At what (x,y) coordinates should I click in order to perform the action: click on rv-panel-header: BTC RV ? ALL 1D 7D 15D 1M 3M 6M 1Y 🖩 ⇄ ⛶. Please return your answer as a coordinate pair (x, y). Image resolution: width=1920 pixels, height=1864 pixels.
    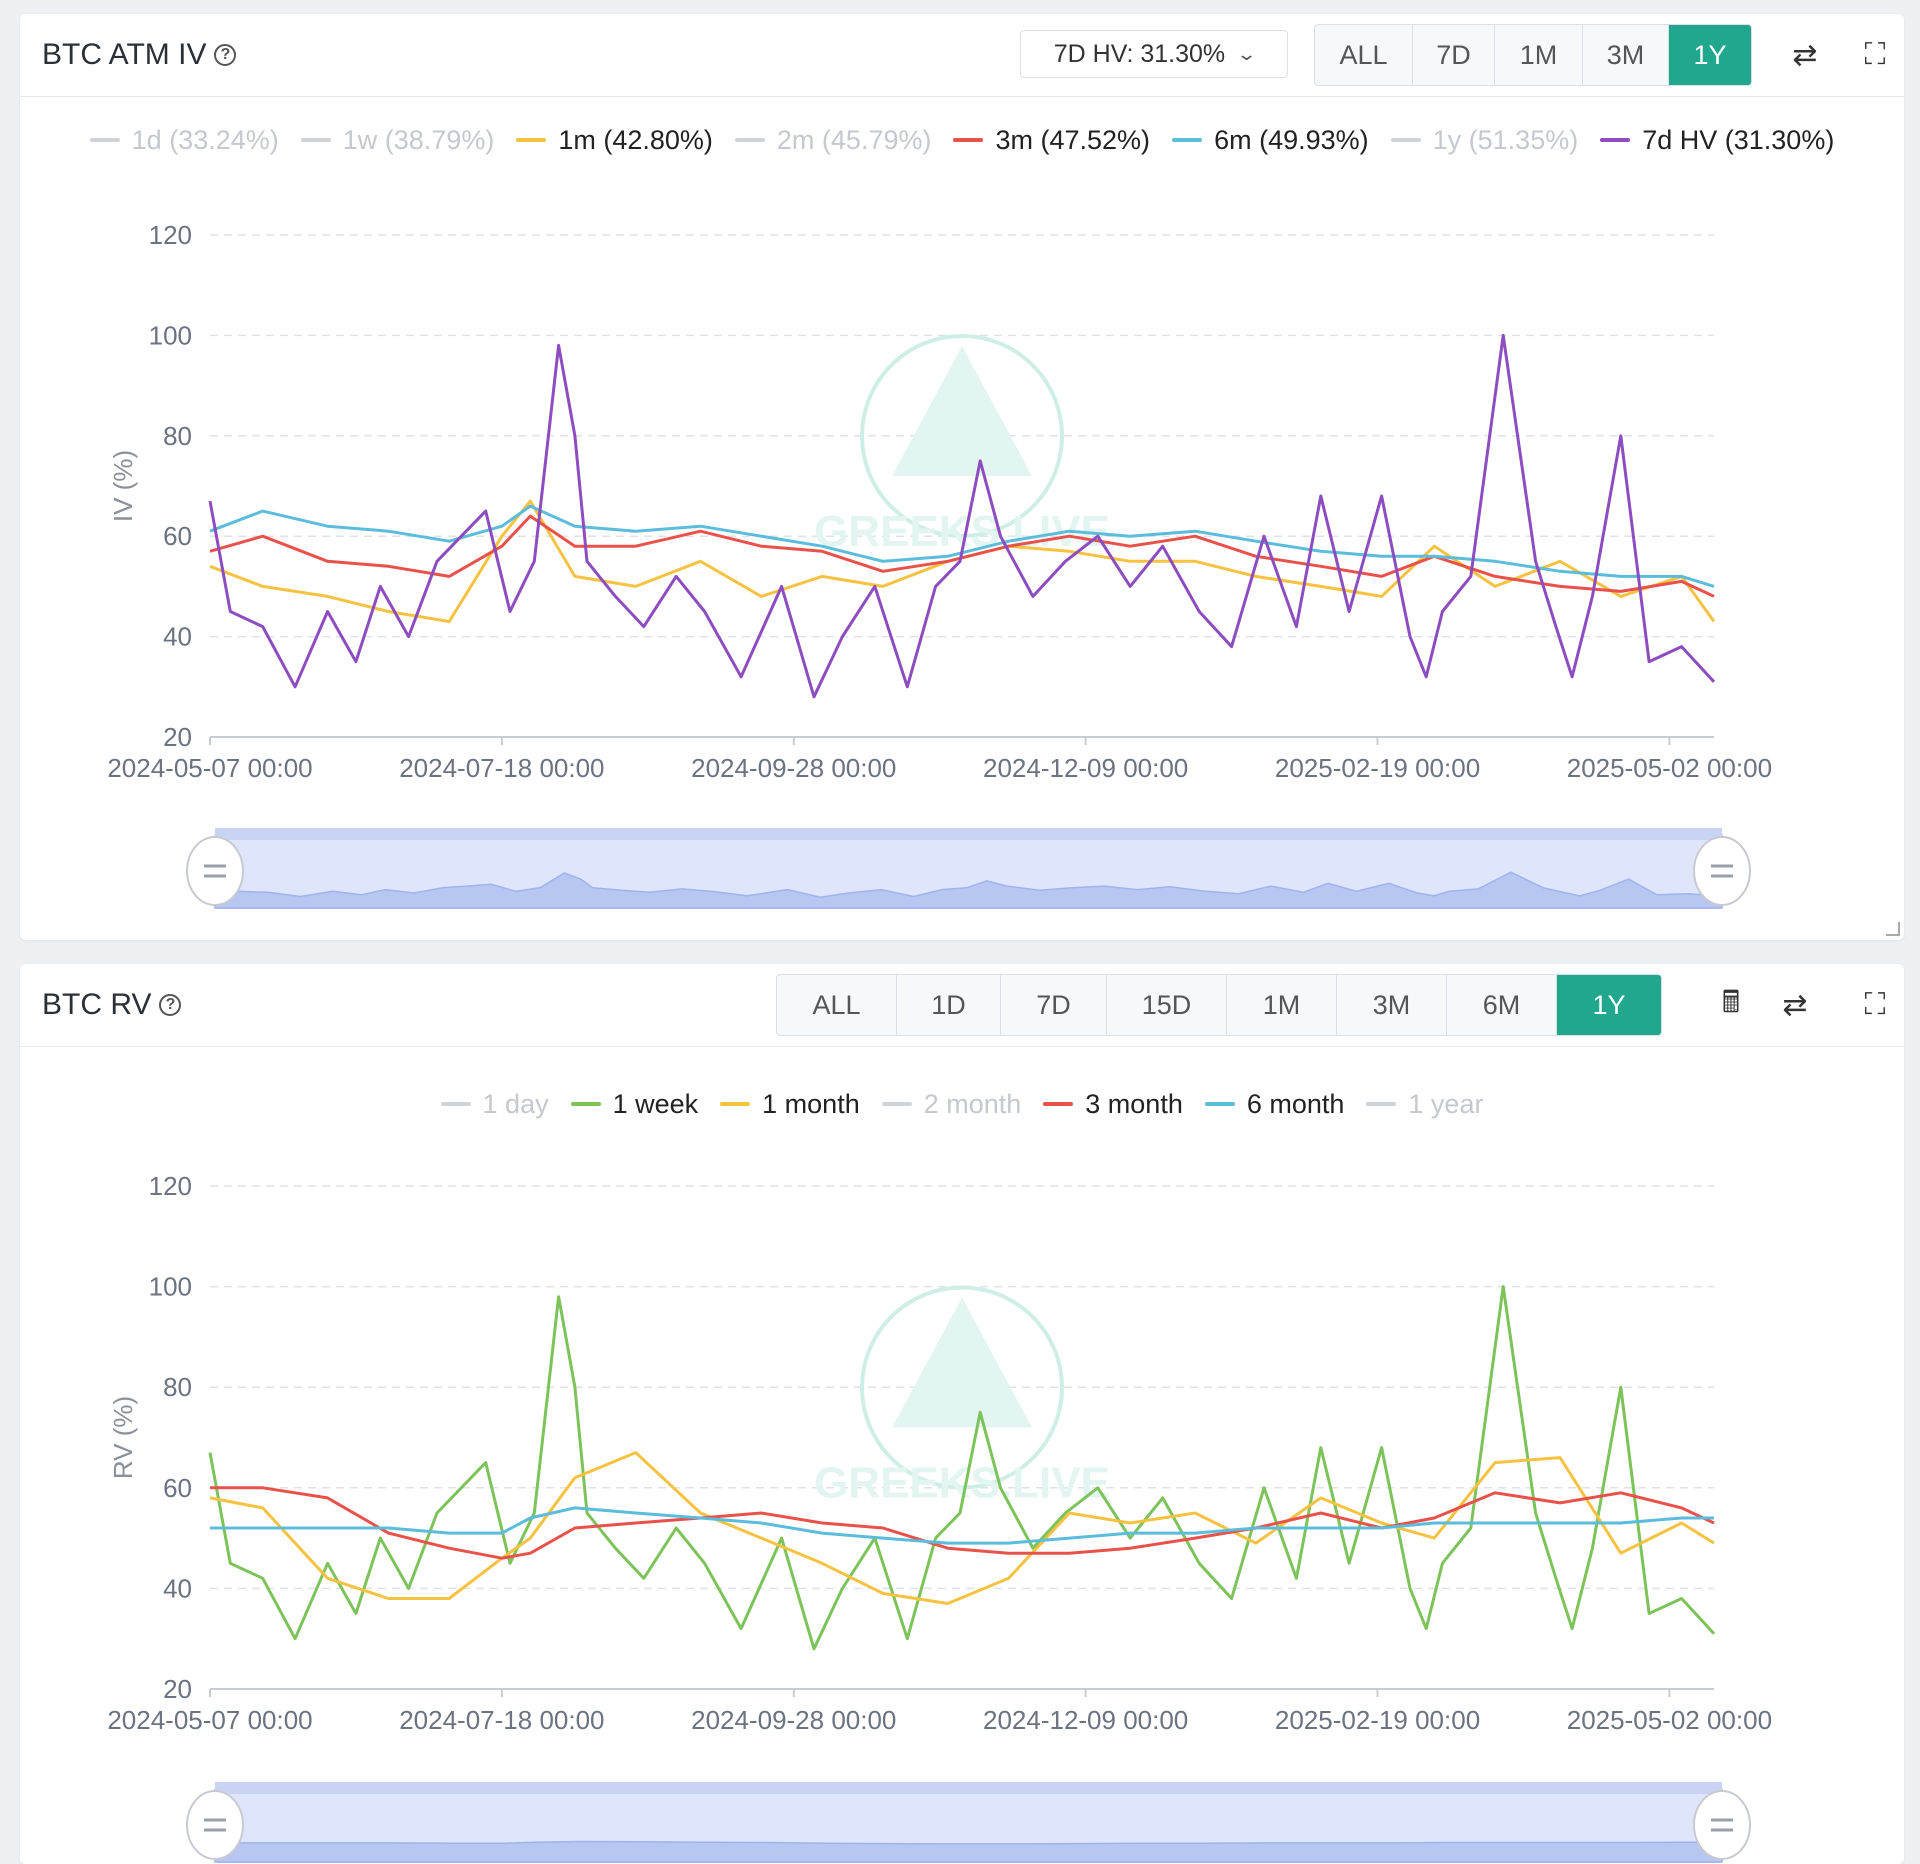
    Looking at the image, I should click on (962, 1005).